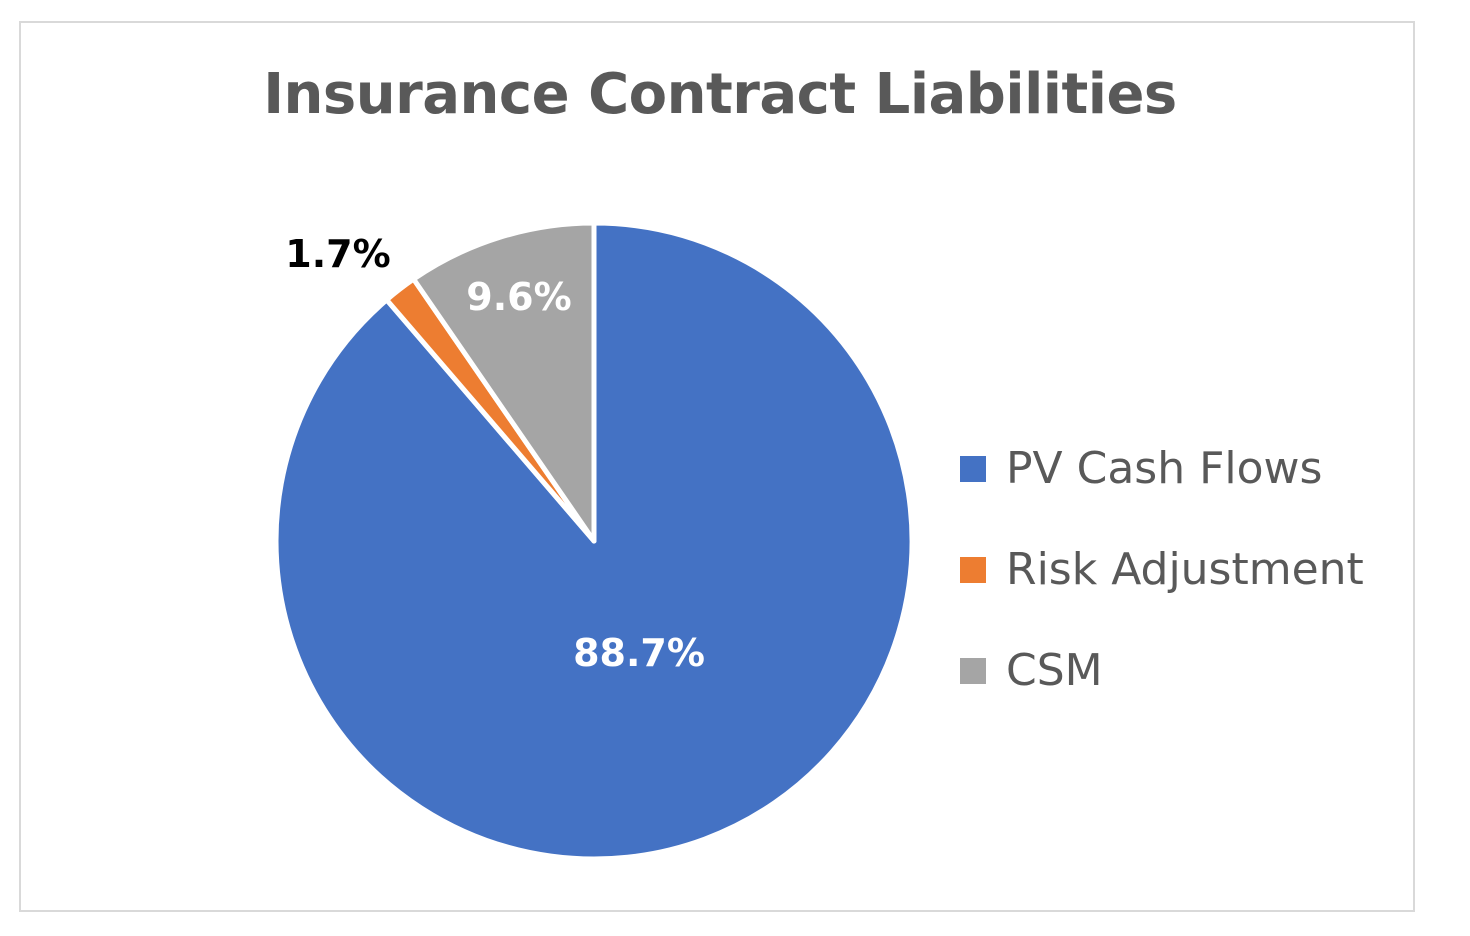  I want to click on data-label-csm: 9.6%, so click(518, 297).